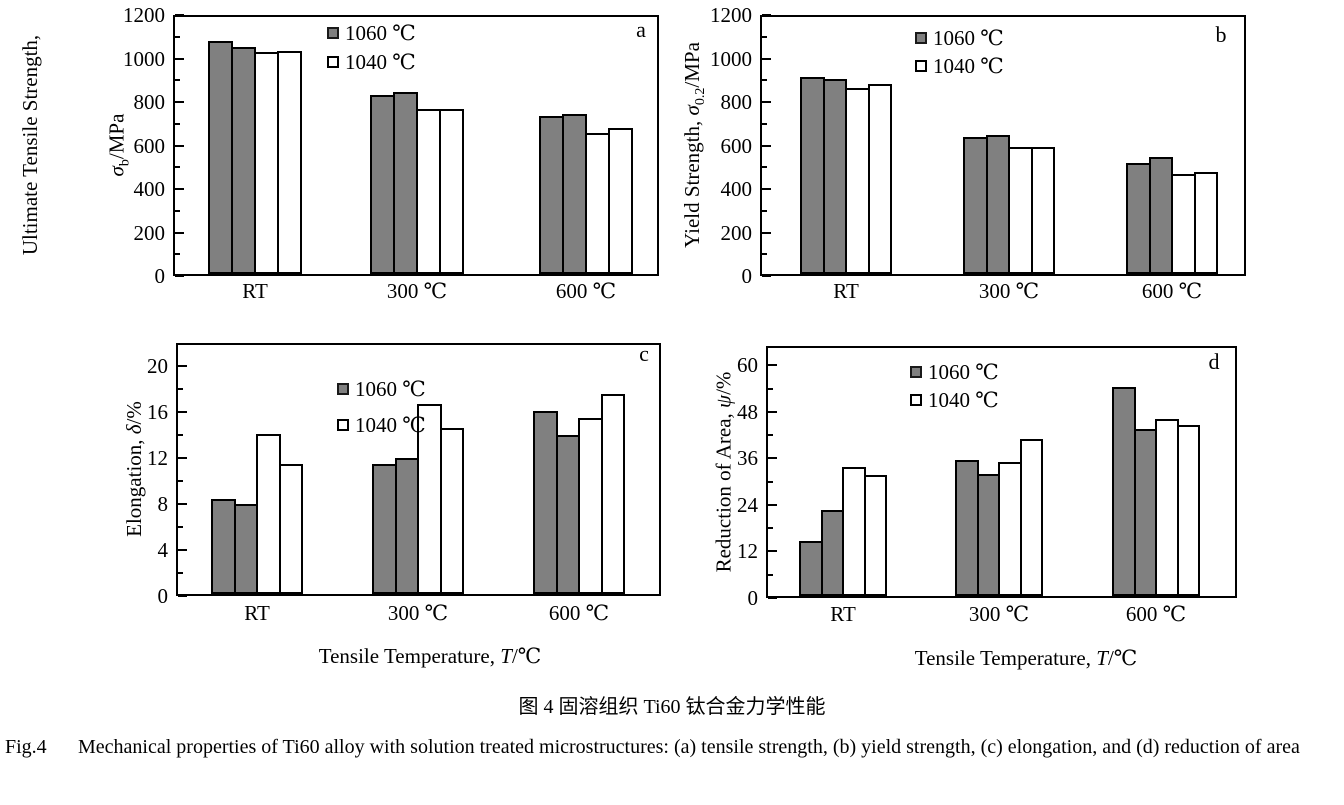 This screenshot has width=1344, height=805. I want to click on y-tick-label: 24, so click(747, 504).